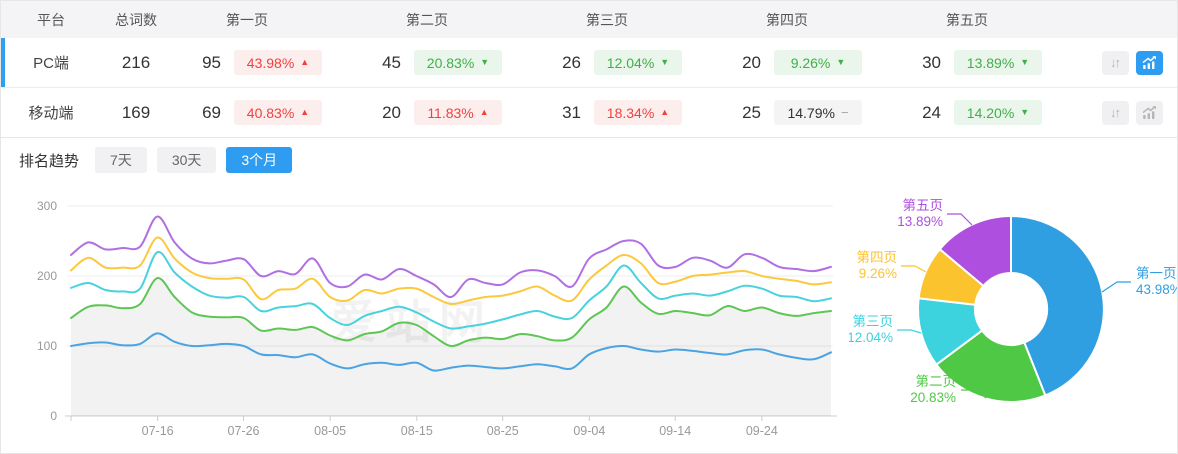  What do you see at coordinates (49, 161) in the screenshot?
I see `trend-section-title: 排名趋势` at bounding box center [49, 161].